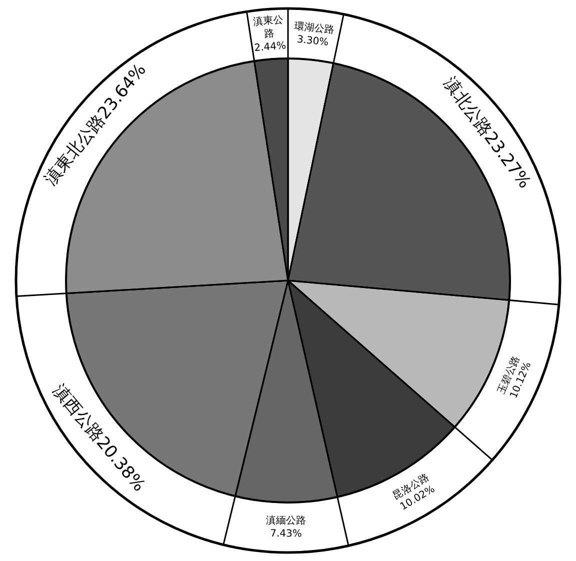 The height and width of the screenshot is (561, 576). I want to click on data-label: 2.44%, so click(270, 47).